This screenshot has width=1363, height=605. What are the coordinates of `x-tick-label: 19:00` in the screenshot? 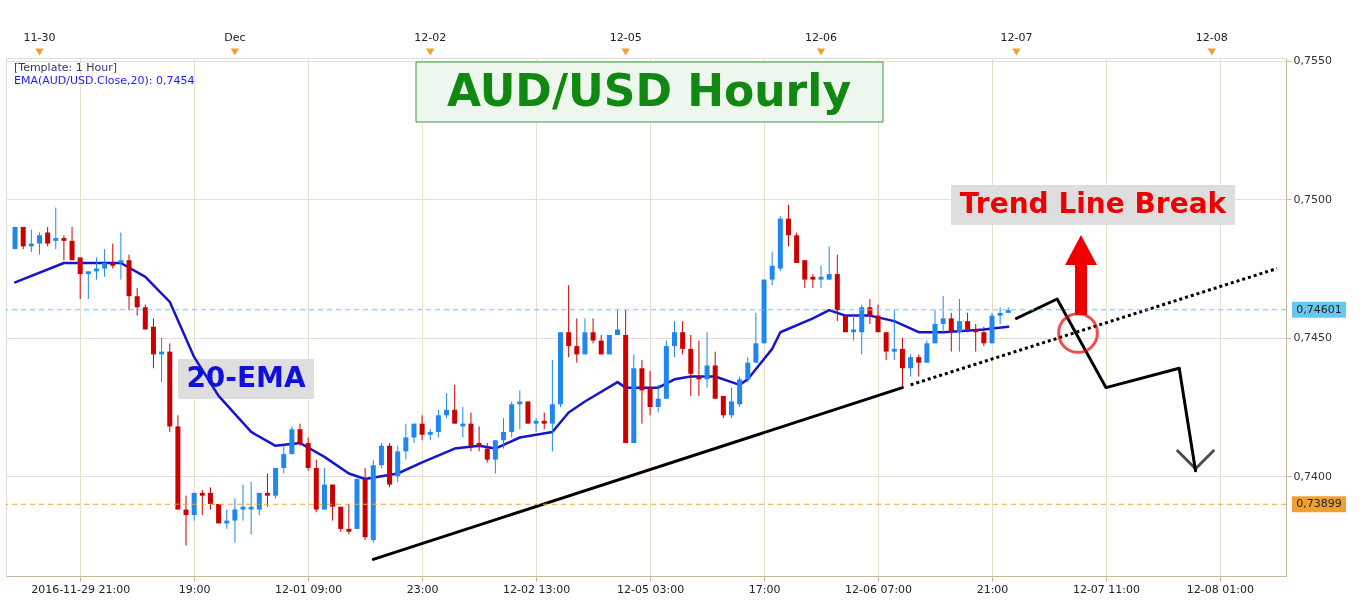 It's located at (194, 589).